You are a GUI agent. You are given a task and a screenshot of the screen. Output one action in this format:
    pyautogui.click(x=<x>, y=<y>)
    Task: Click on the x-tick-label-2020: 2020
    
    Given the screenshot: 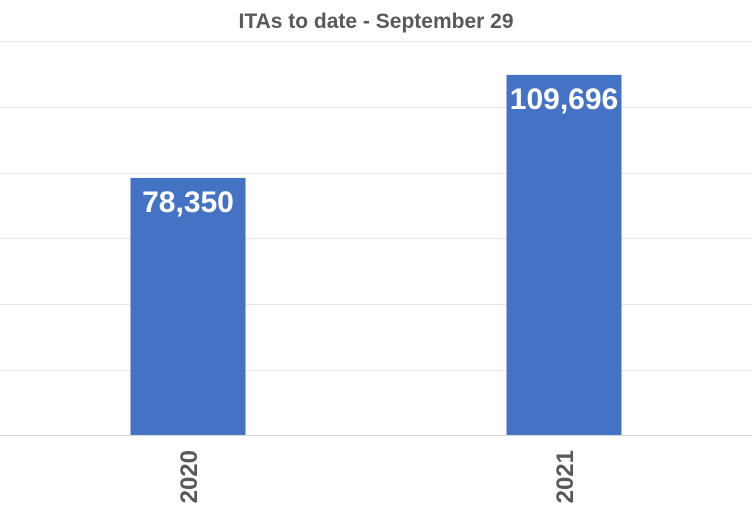 What is the action you would take?
    pyautogui.click(x=189, y=476)
    